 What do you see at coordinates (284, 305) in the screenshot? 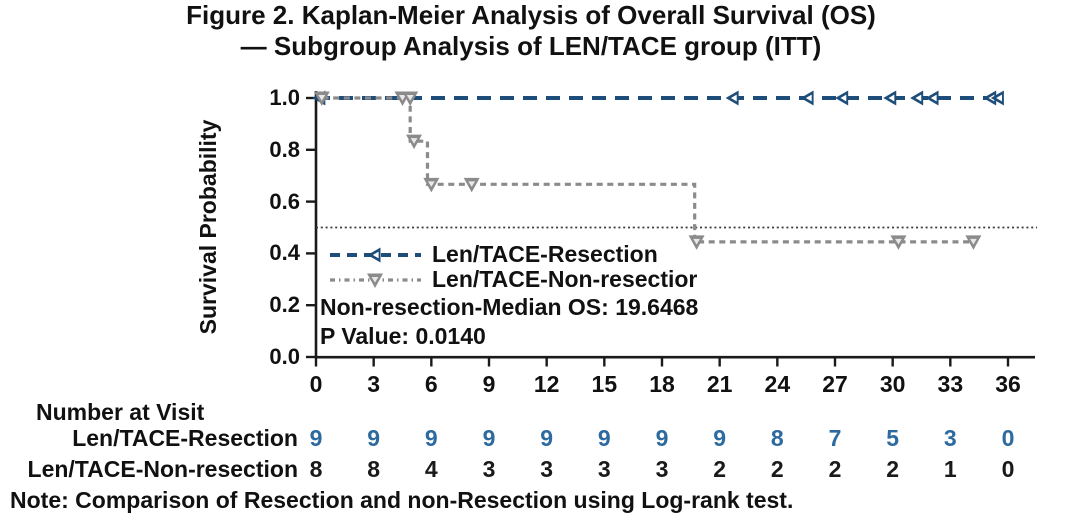
I see `y-tick-label: 0.2` at bounding box center [284, 305].